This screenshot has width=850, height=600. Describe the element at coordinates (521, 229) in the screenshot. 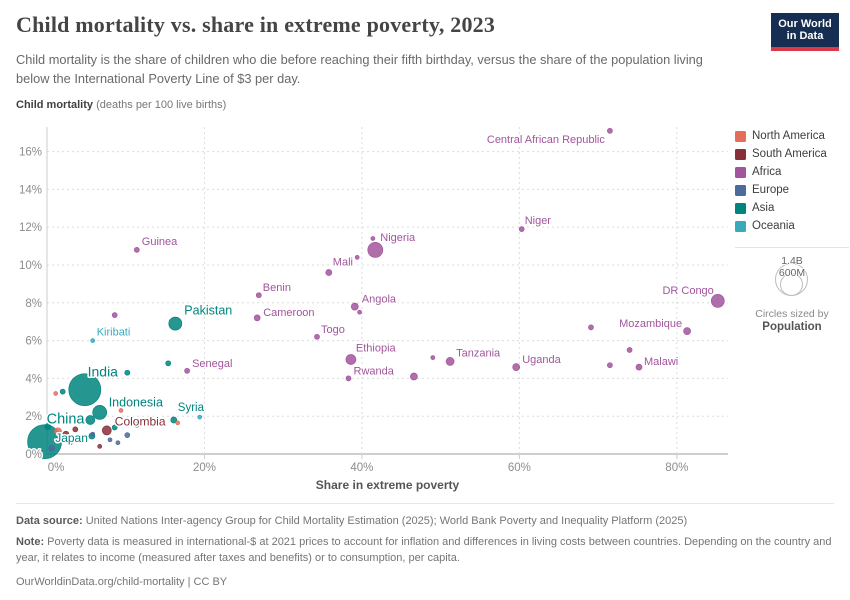

I see `data-point-niger` at that location.